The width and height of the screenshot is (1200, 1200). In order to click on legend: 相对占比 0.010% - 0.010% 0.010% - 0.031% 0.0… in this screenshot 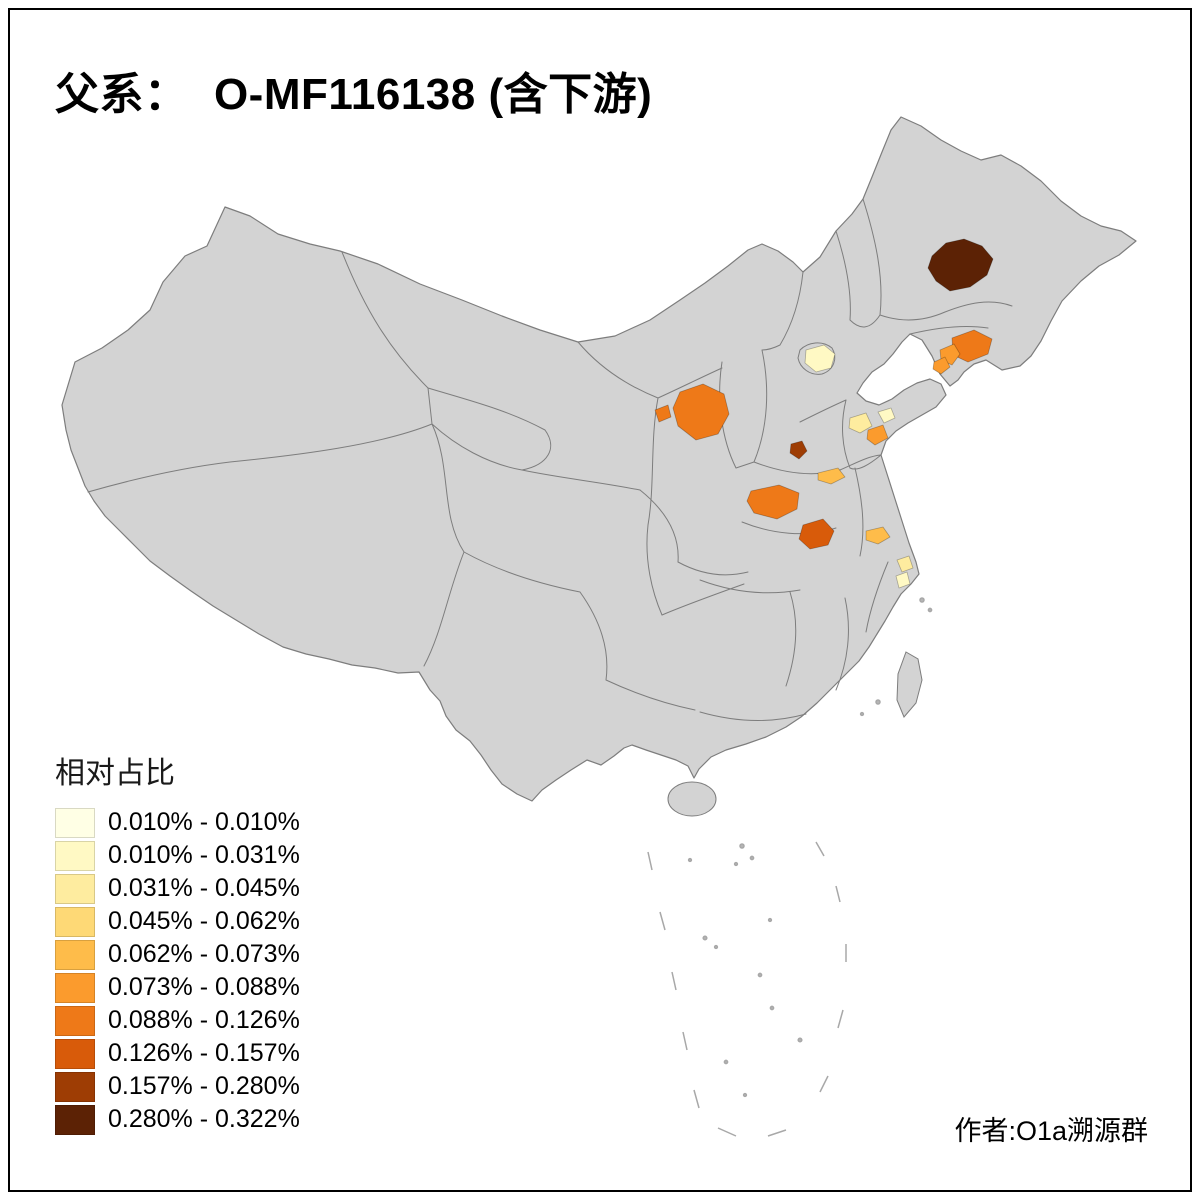, I will do `click(177, 942)`.